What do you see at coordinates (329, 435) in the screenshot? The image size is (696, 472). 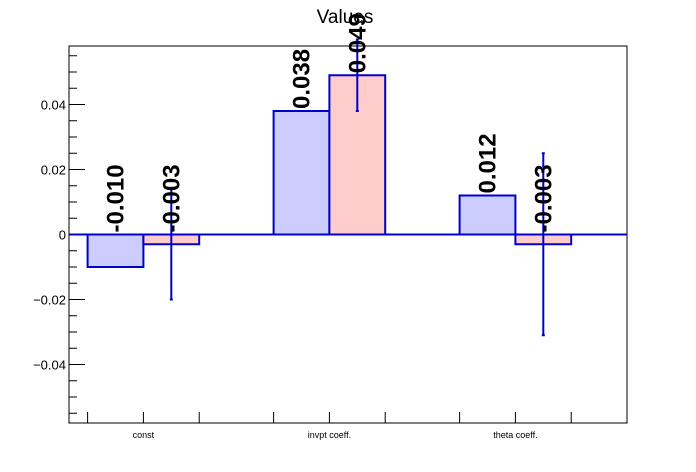 I see `x-category-label: invpt coeff.` at bounding box center [329, 435].